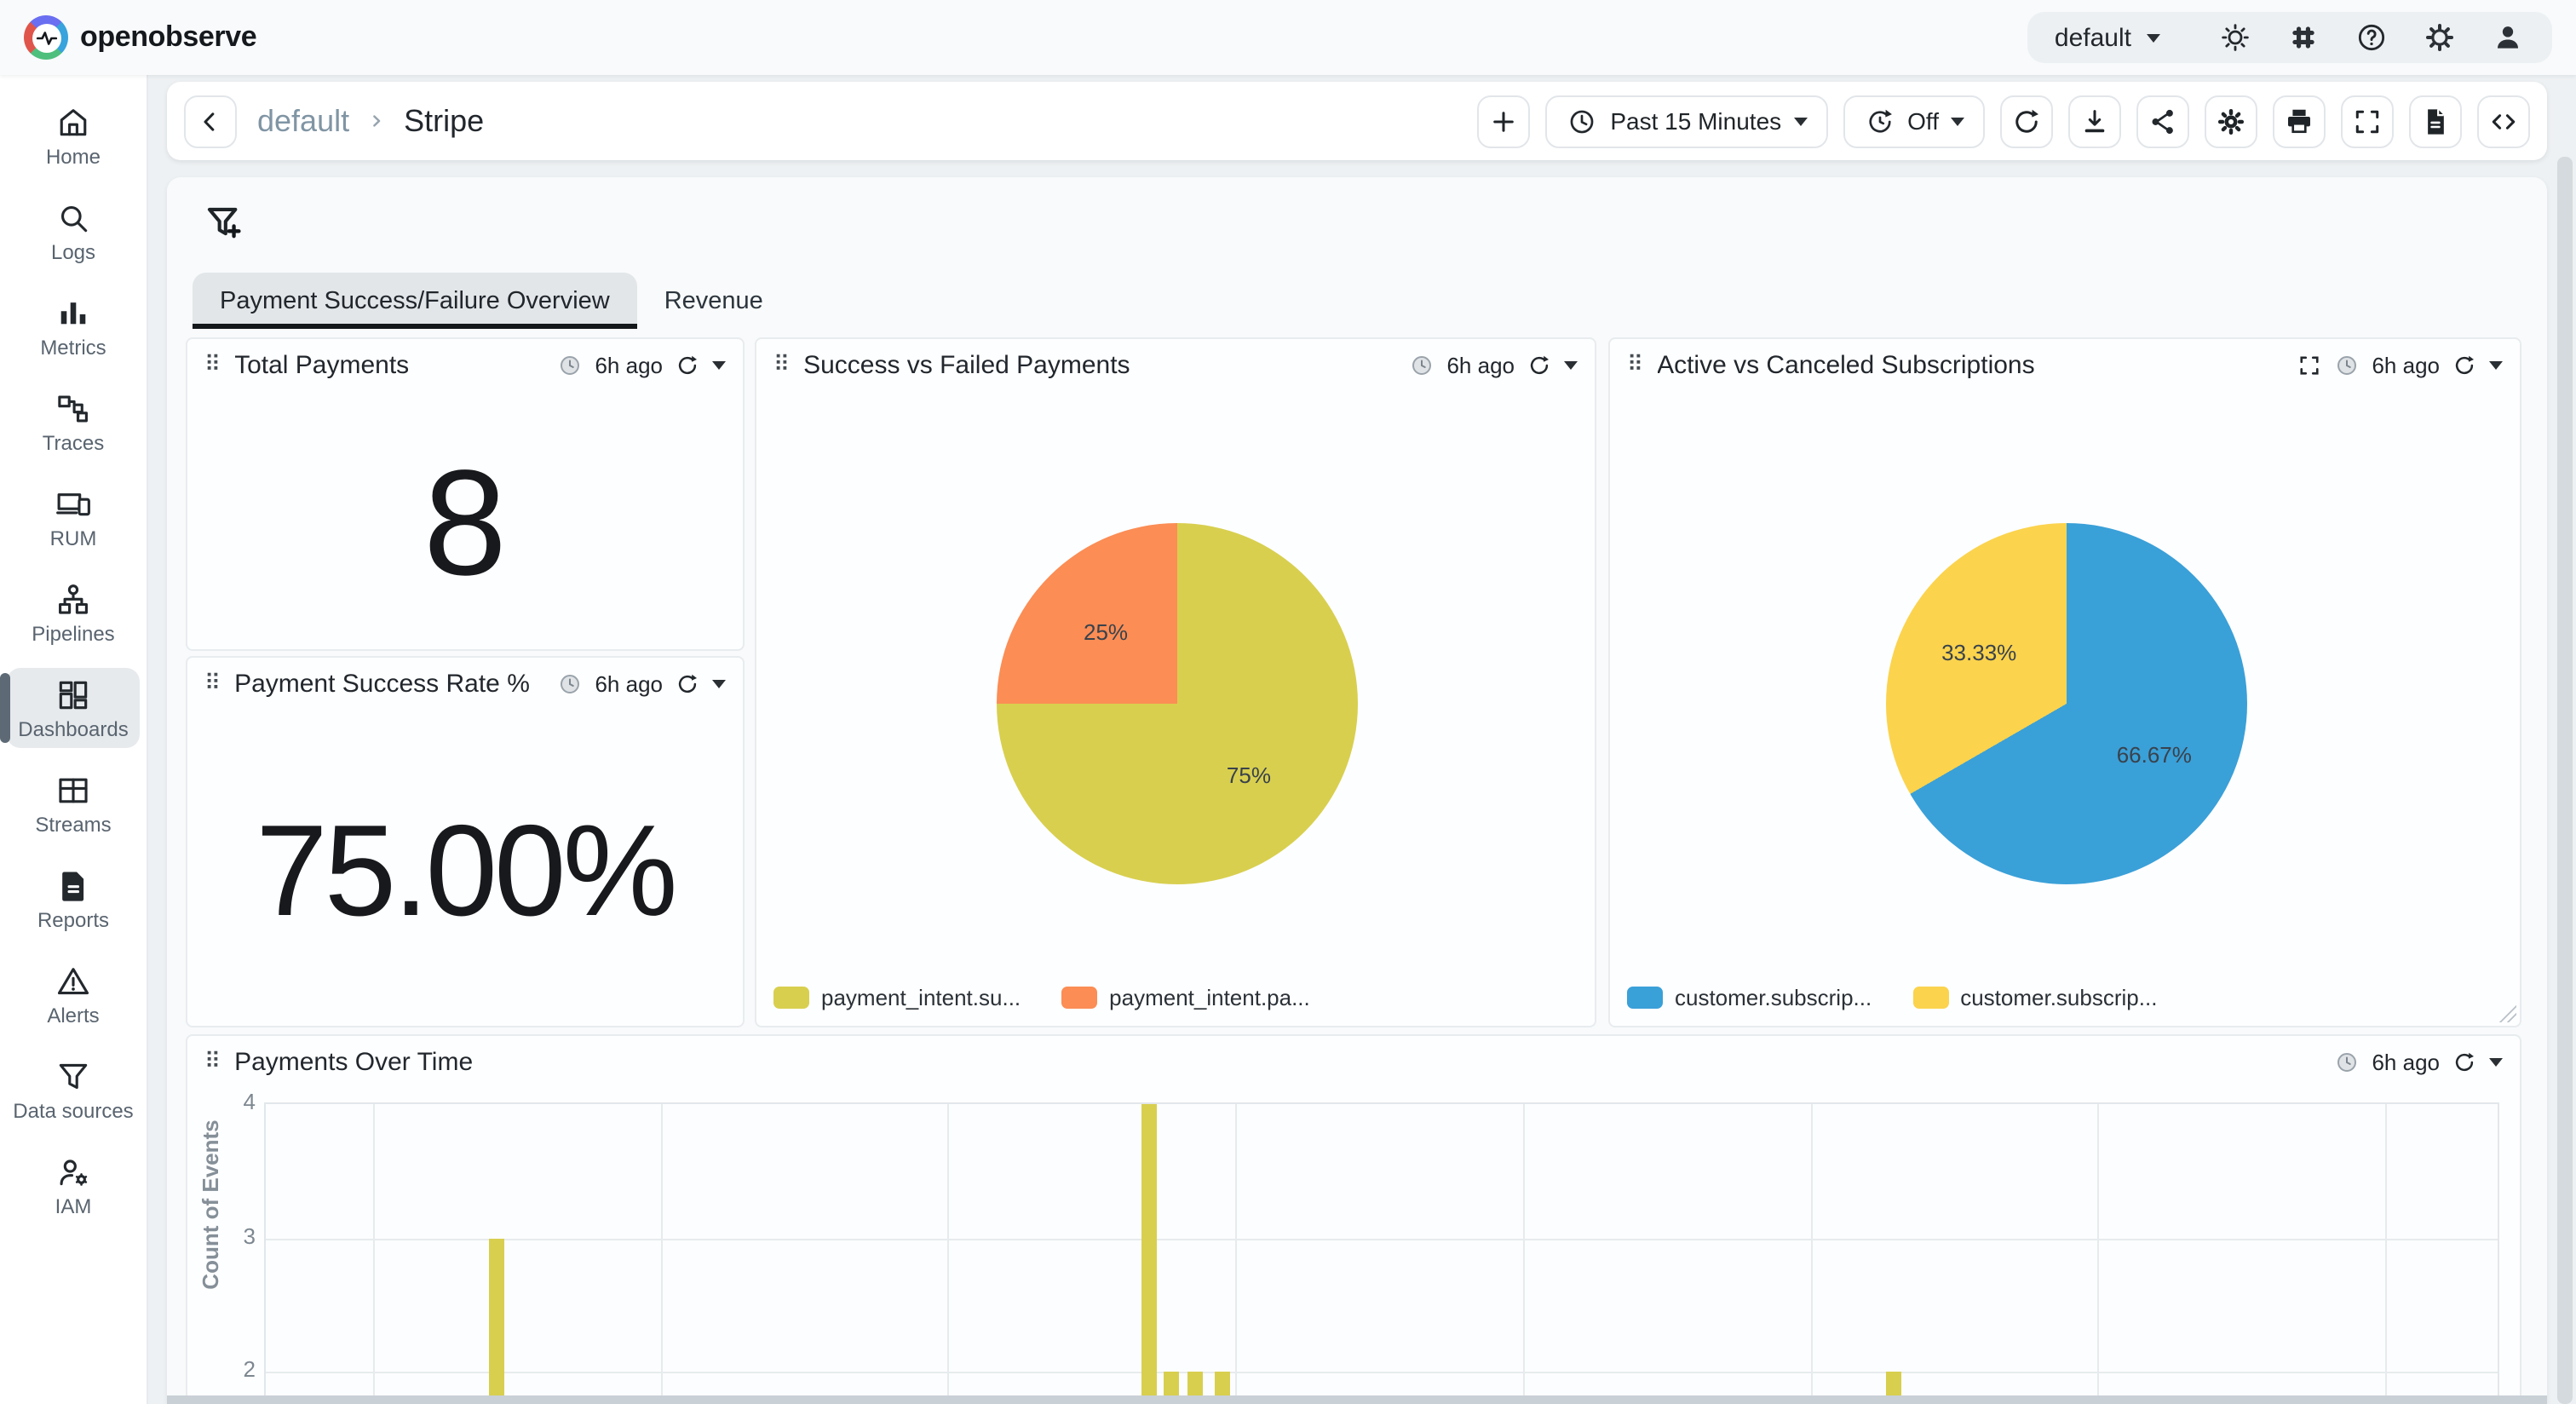 This screenshot has width=2576, height=1404. Describe the element at coordinates (1504, 121) in the screenshot. I see `add-panel-button` at that location.